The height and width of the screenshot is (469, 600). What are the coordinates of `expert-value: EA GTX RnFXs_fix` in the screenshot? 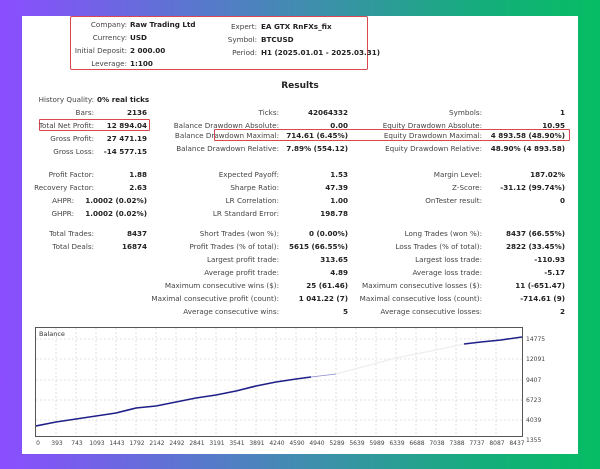 It's located at (296, 26).